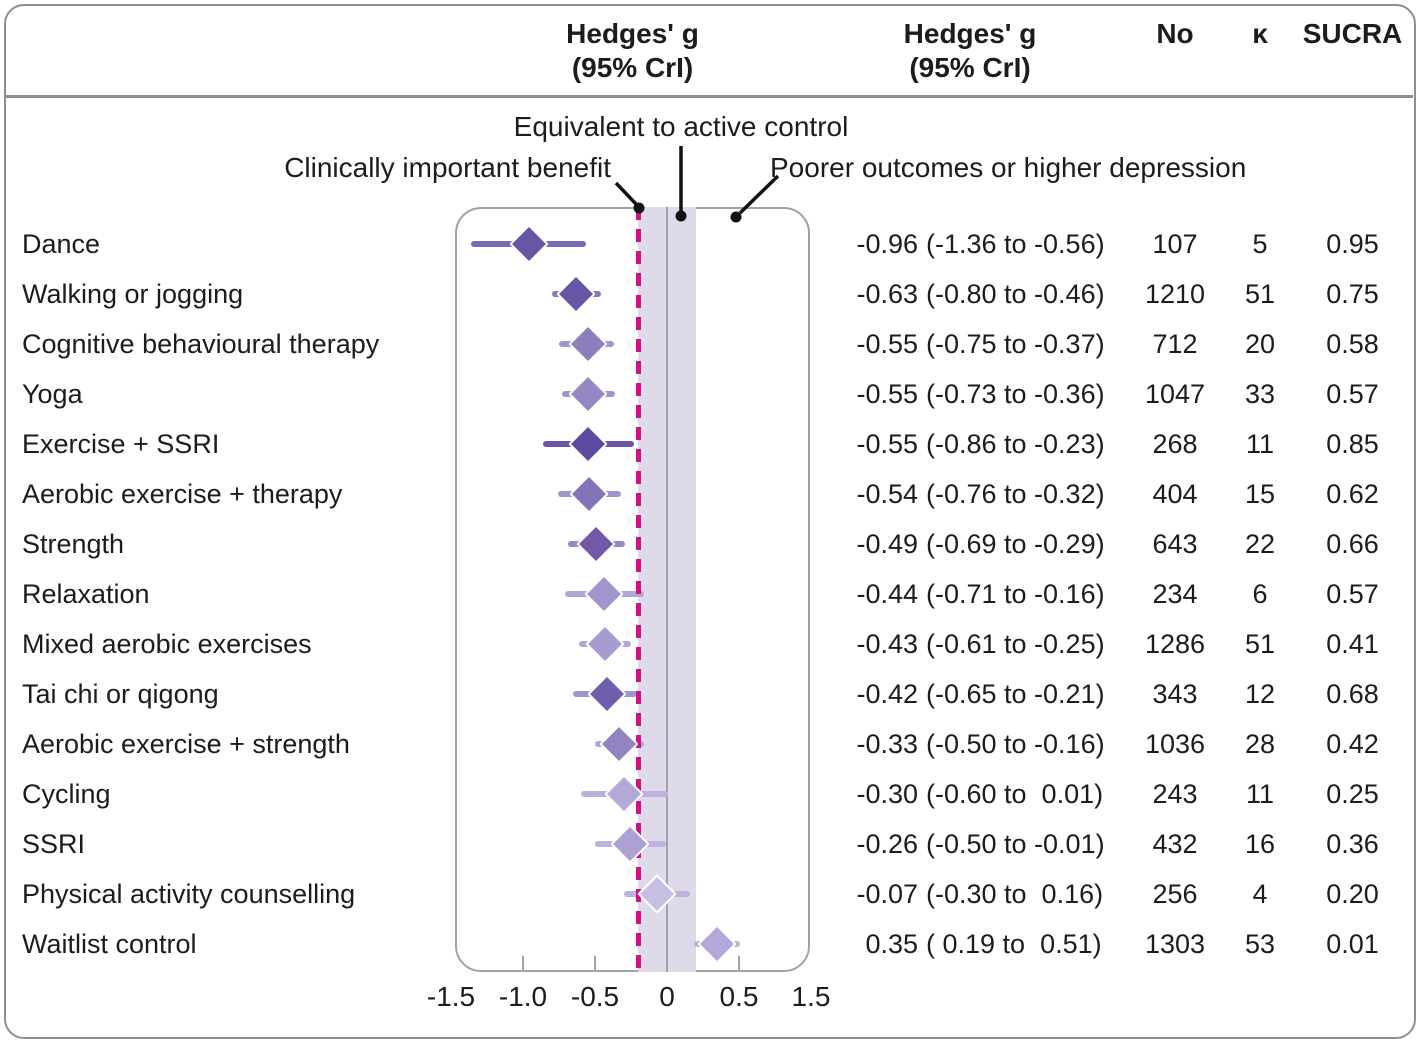 The image size is (1419, 1042). I want to click on effect-ci: (-0.76 to -0.32), so click(1015, 494).